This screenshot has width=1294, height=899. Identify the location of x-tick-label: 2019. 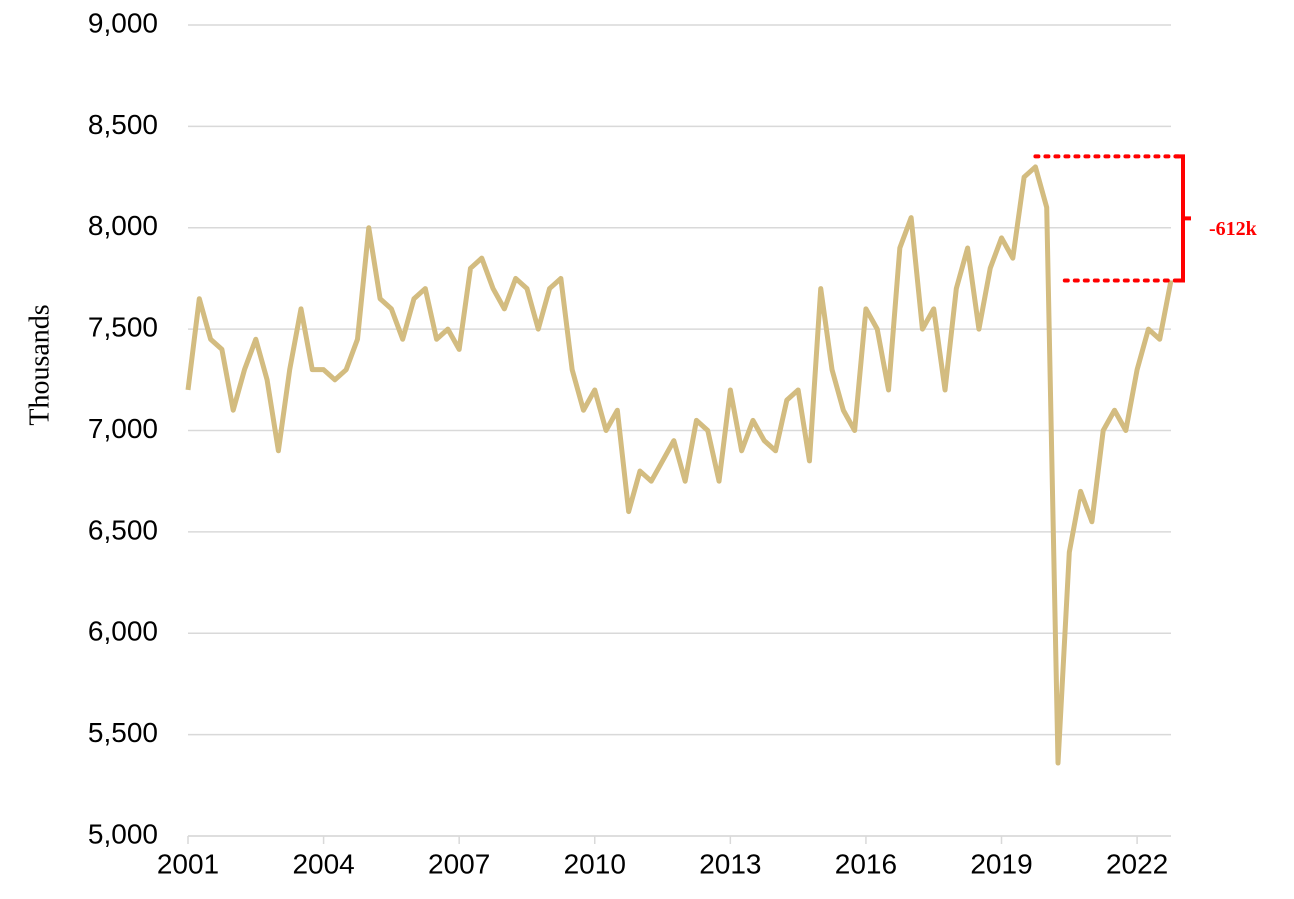
(1001, 863).